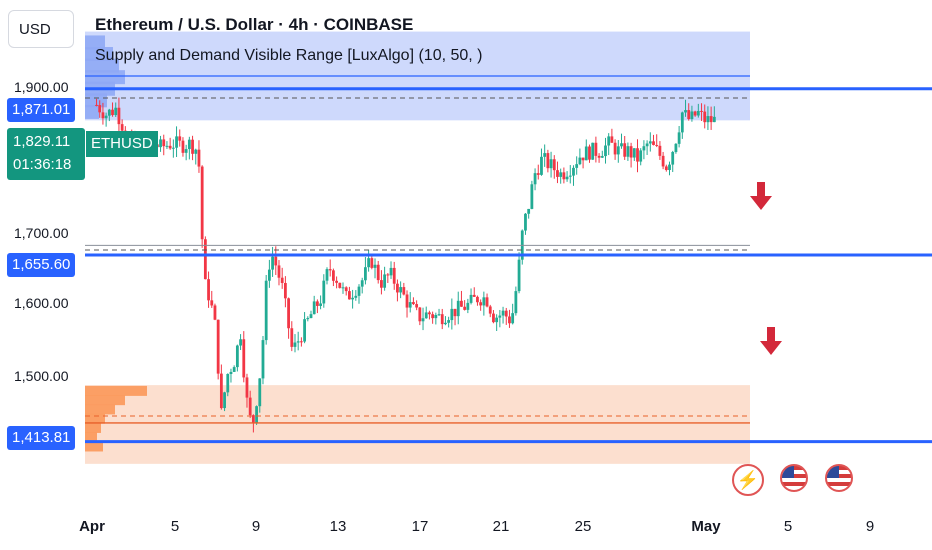  What do you see at coordinates (41, 29) in the screenshot?
I see `currency-selector: USD` at bounding box center [41, 29].